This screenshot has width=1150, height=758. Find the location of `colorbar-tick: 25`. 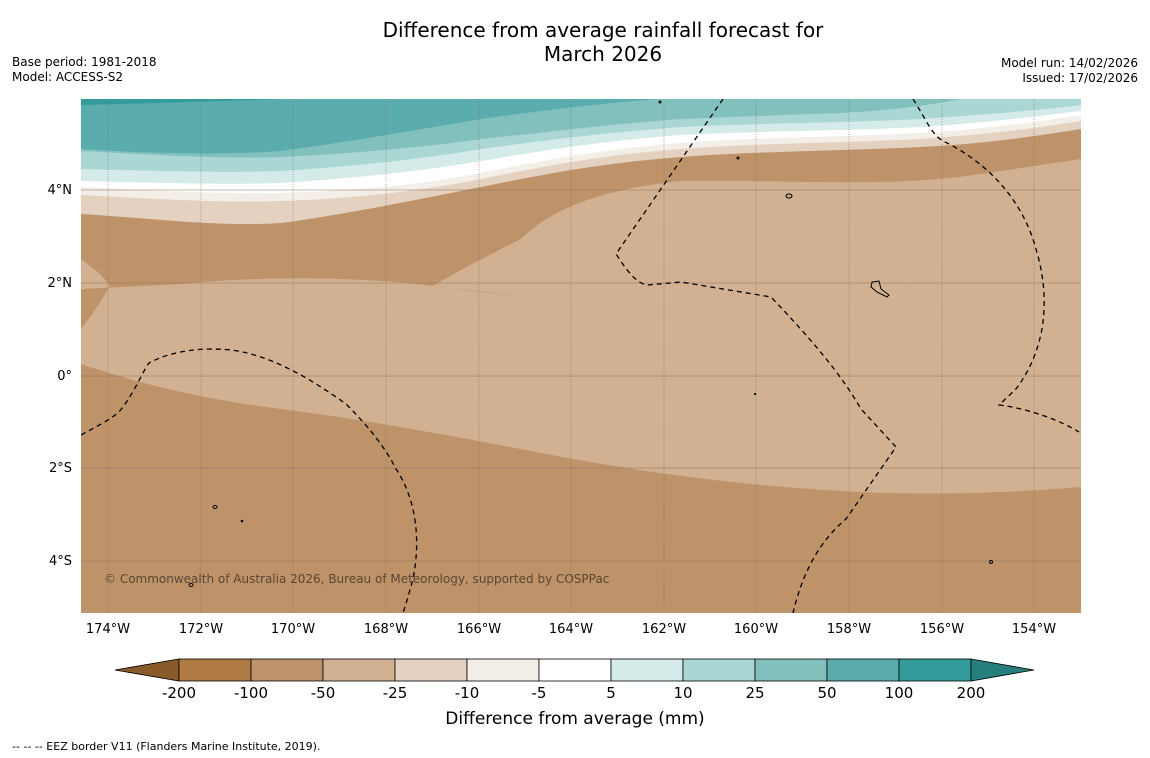

colorbar-tick: 25 is located at coordinates (755, 693).